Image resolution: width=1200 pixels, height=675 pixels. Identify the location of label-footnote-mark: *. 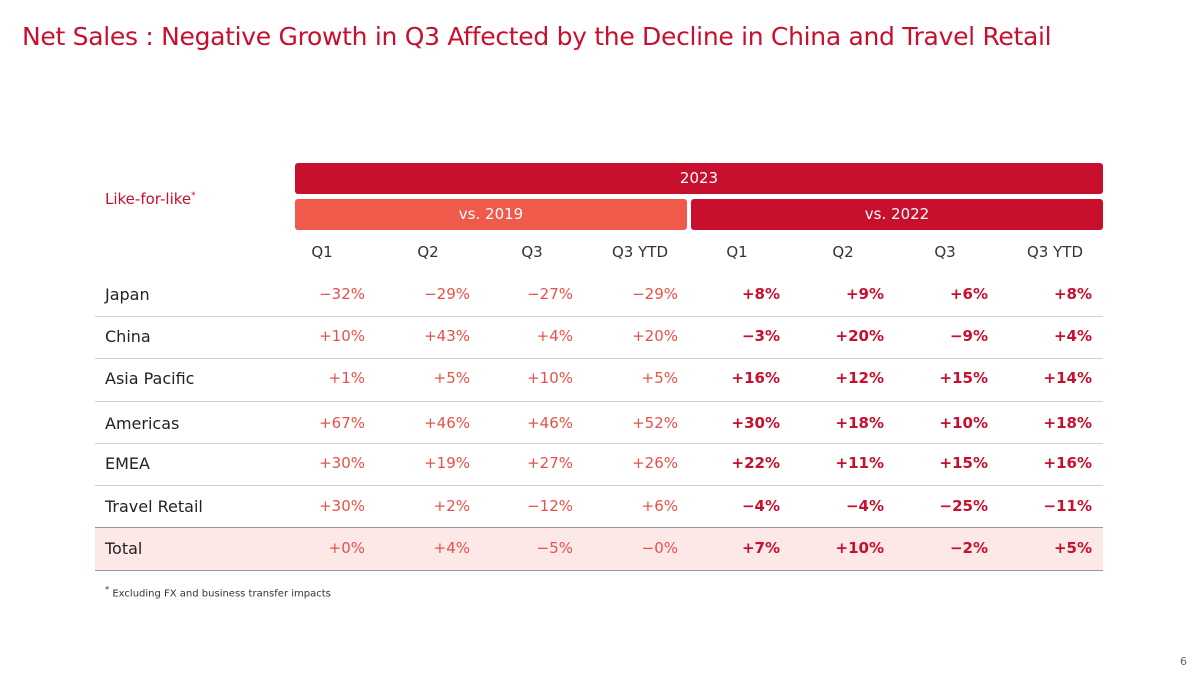
(193, 196).